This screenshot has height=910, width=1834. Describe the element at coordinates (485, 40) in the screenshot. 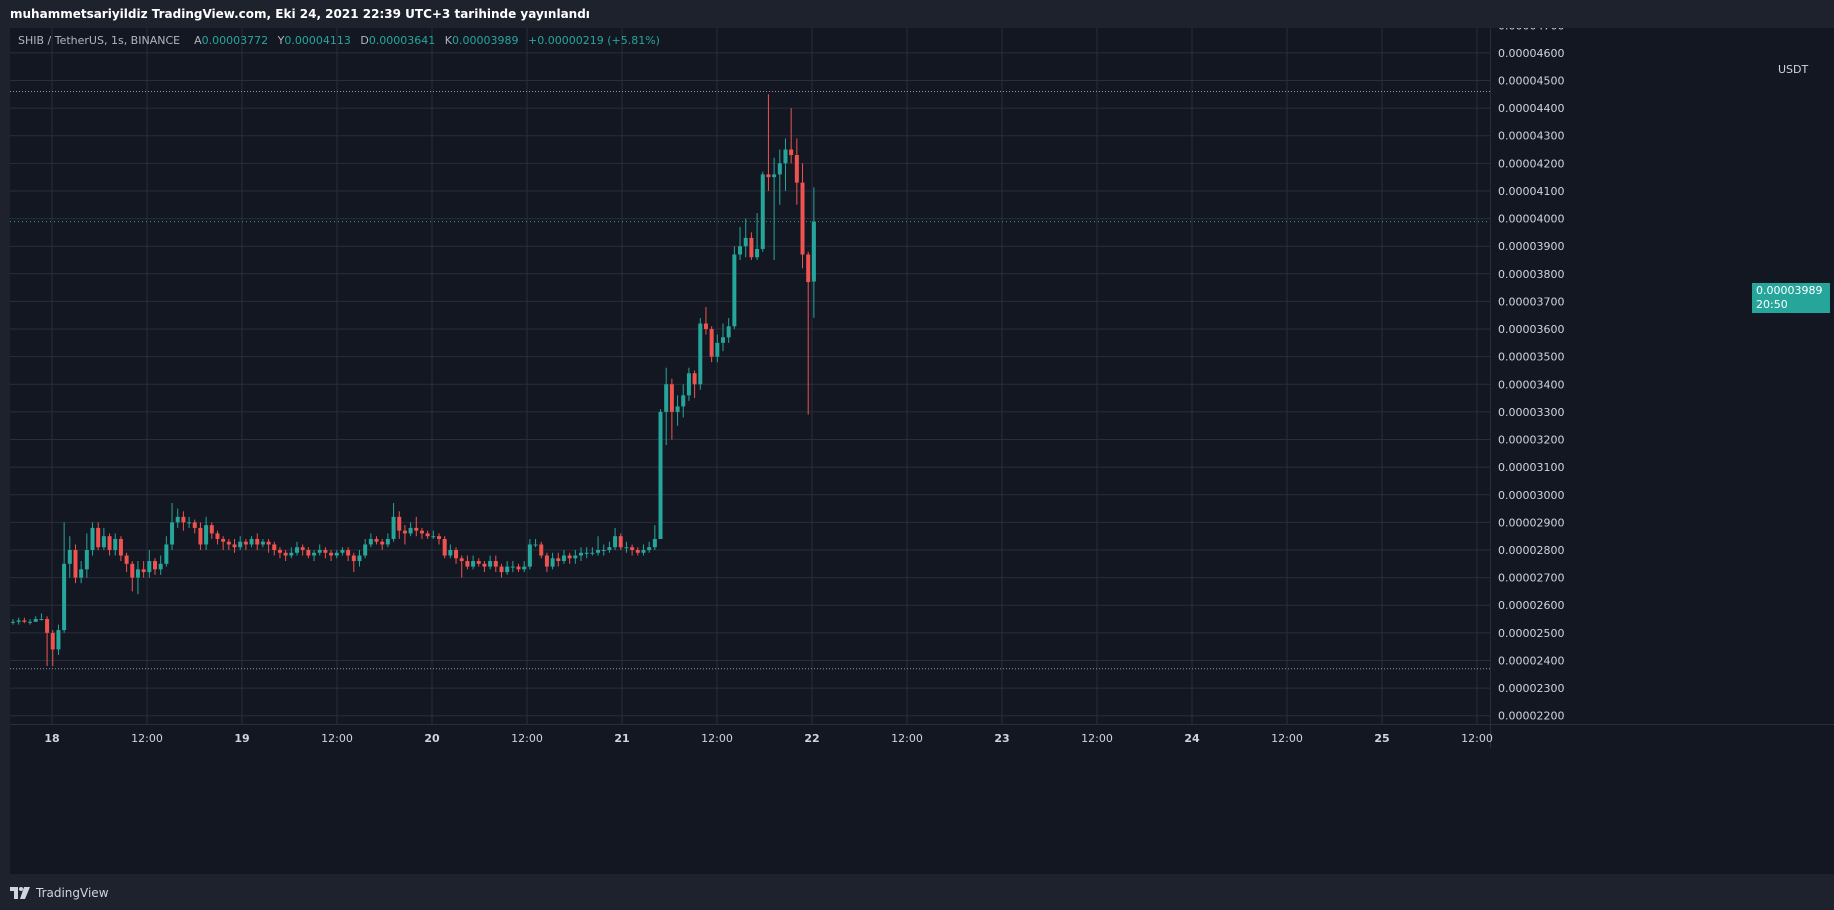

I see `close-value: 0.00003989` at that location.